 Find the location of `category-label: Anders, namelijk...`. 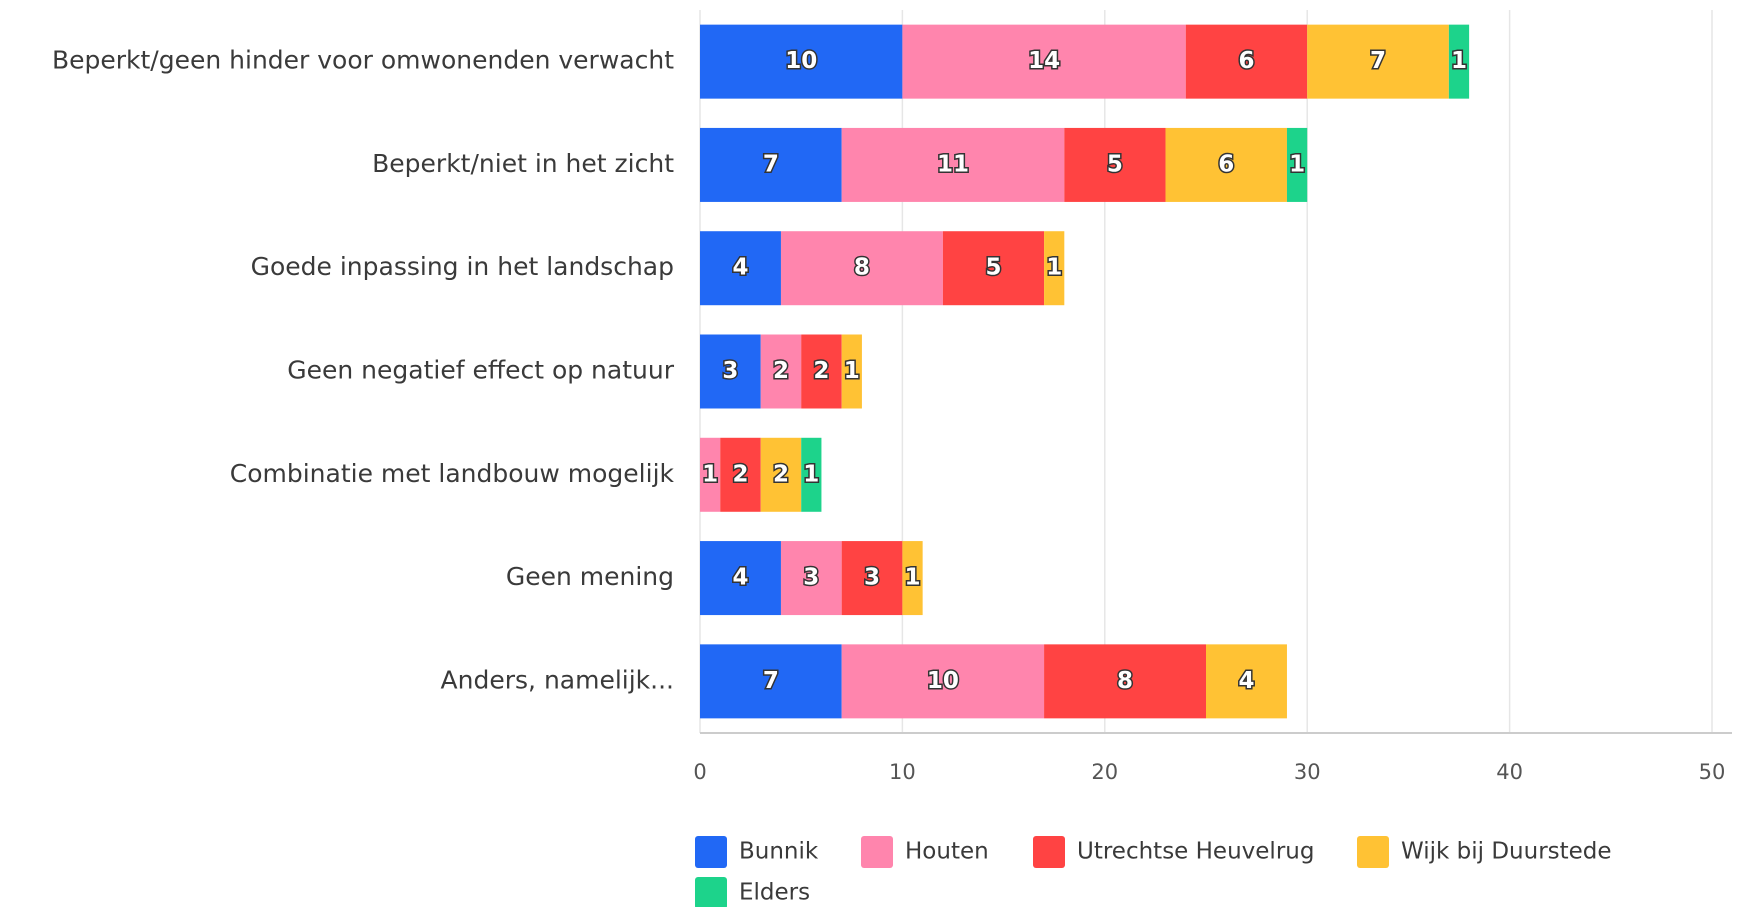

category-label: Anders, namelijk... is located at coordinates (557, 679).